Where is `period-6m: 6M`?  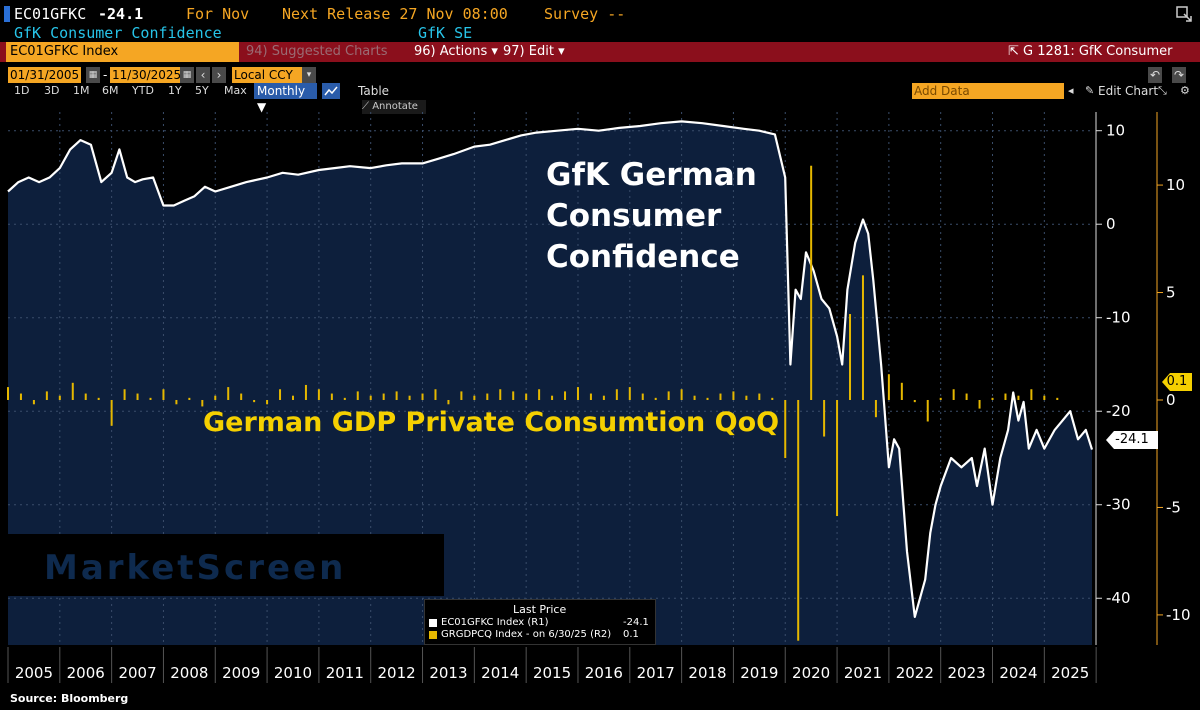 period-6m: 6M is located at coordinates (110, 90).